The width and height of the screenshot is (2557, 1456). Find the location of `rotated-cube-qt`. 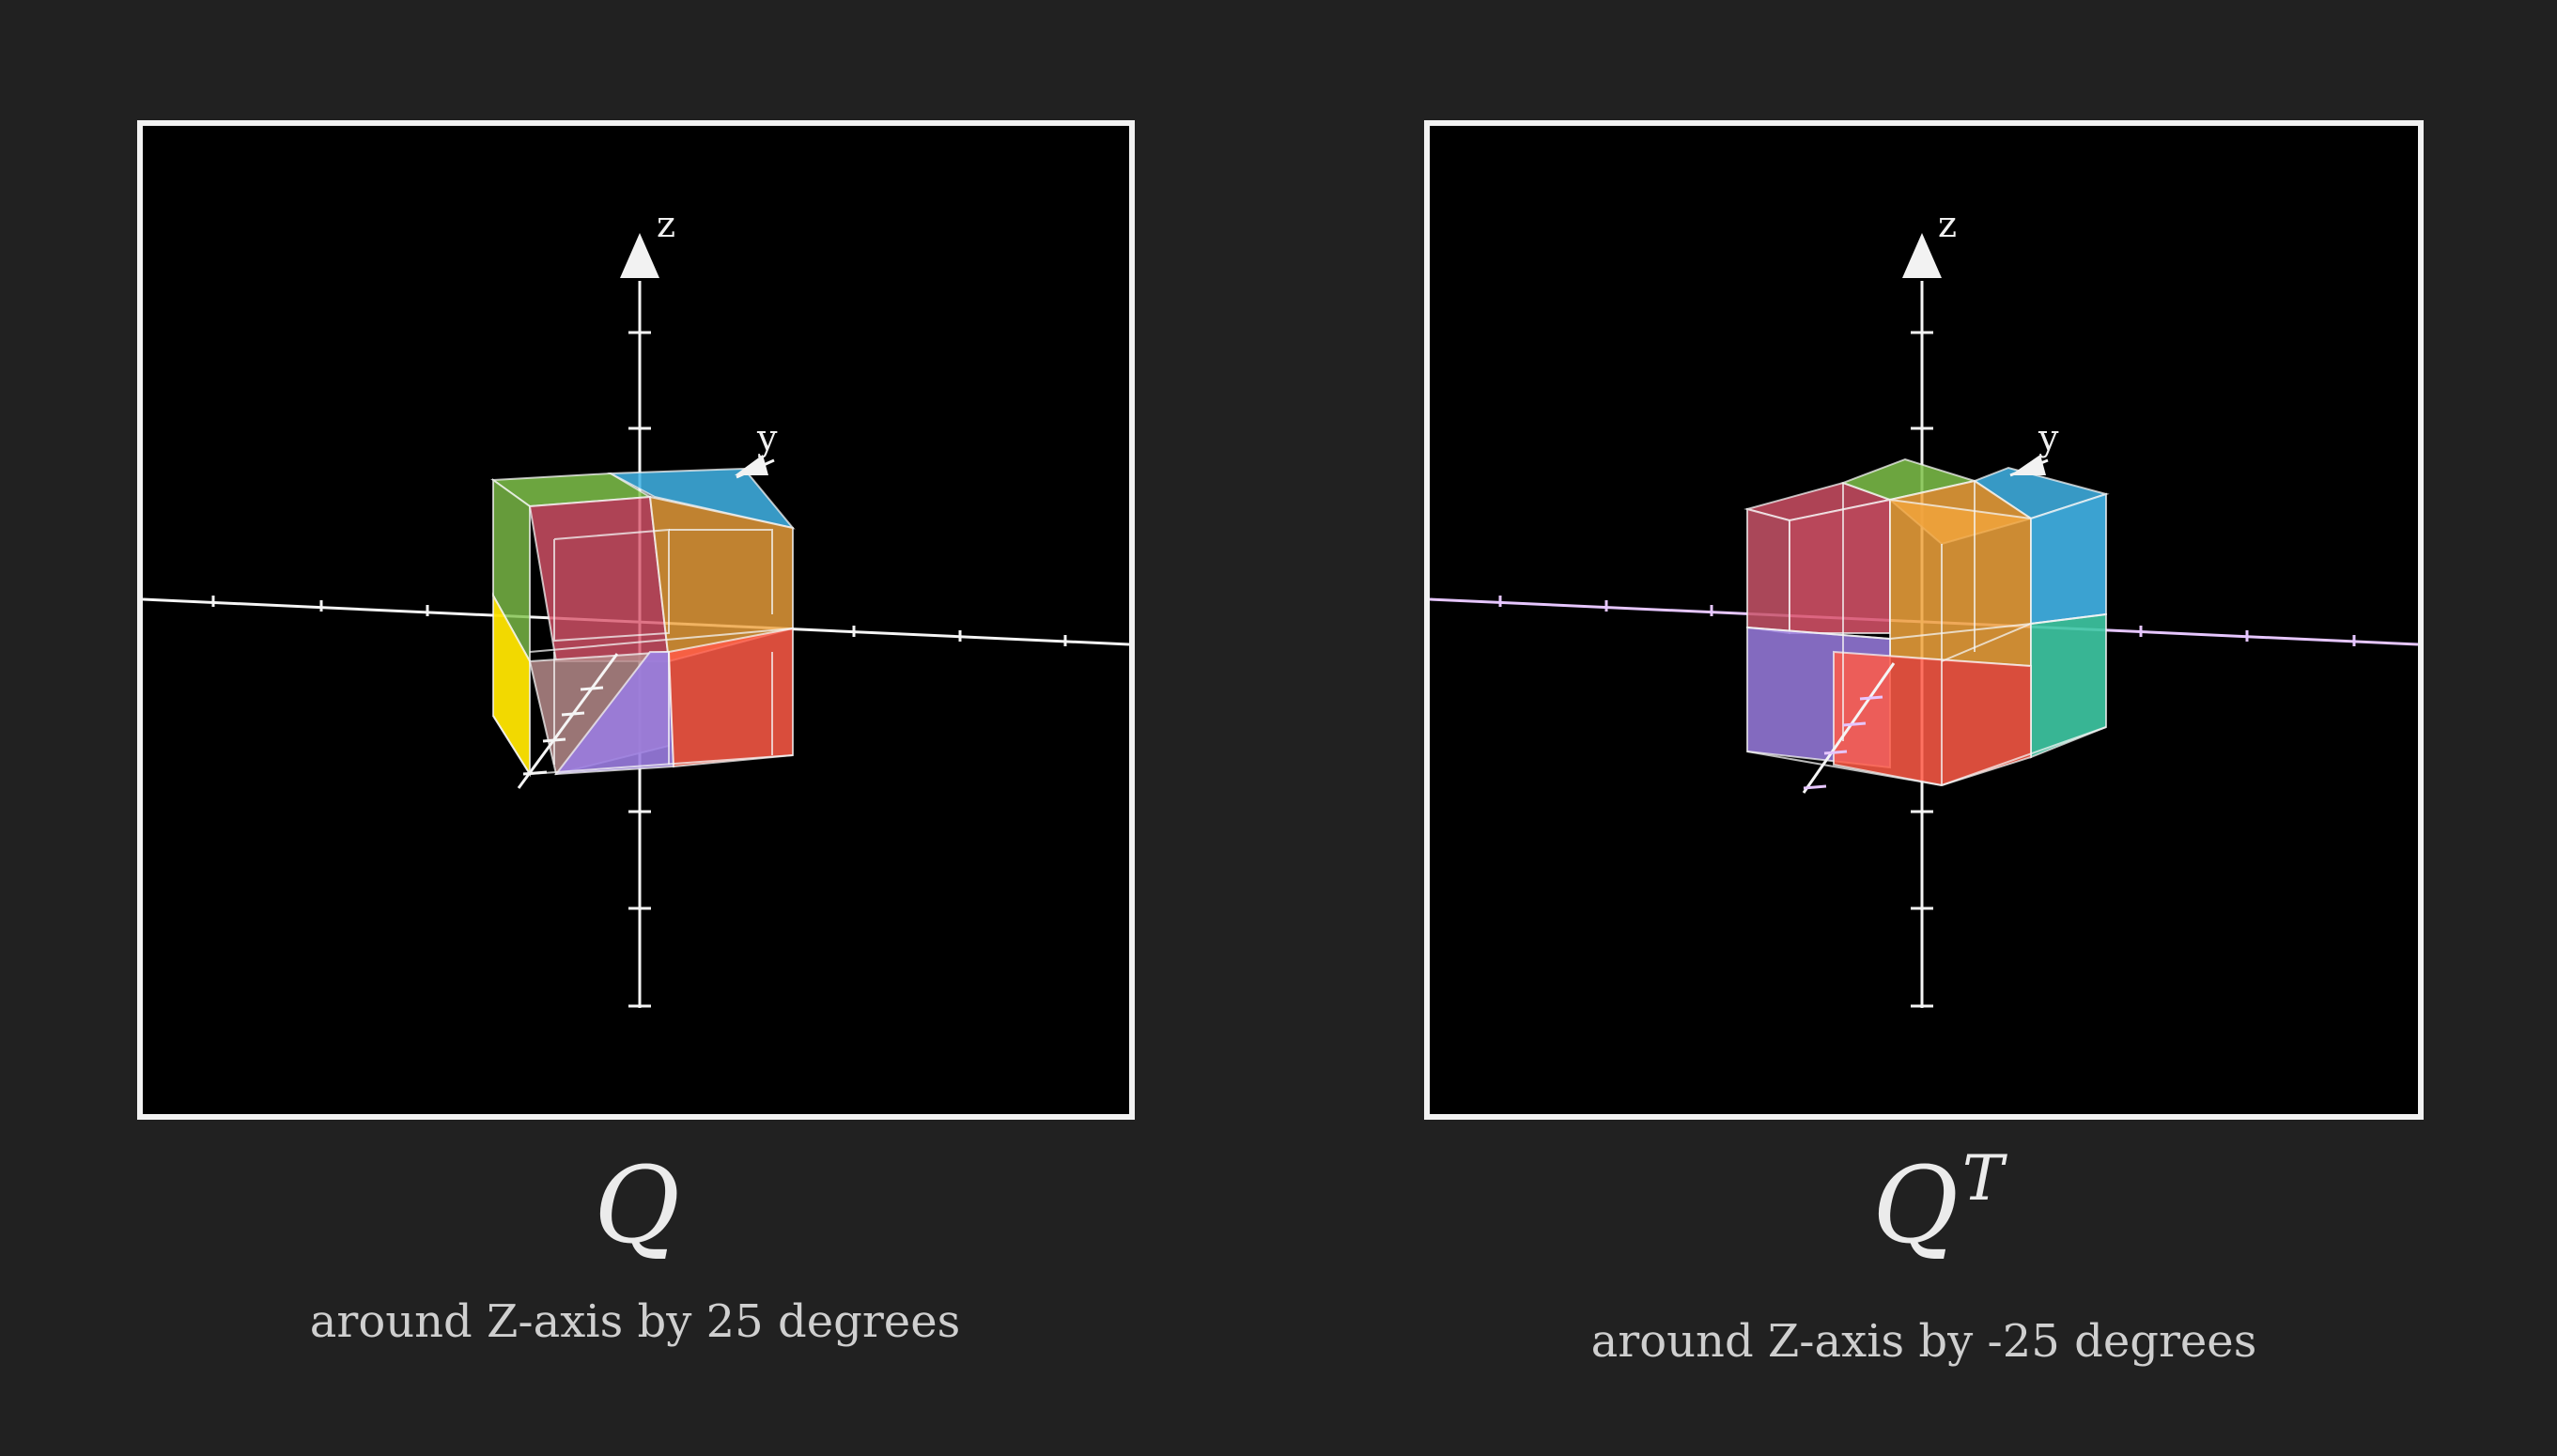

rotated-cube-qt is located at coordinates (1926, 622).